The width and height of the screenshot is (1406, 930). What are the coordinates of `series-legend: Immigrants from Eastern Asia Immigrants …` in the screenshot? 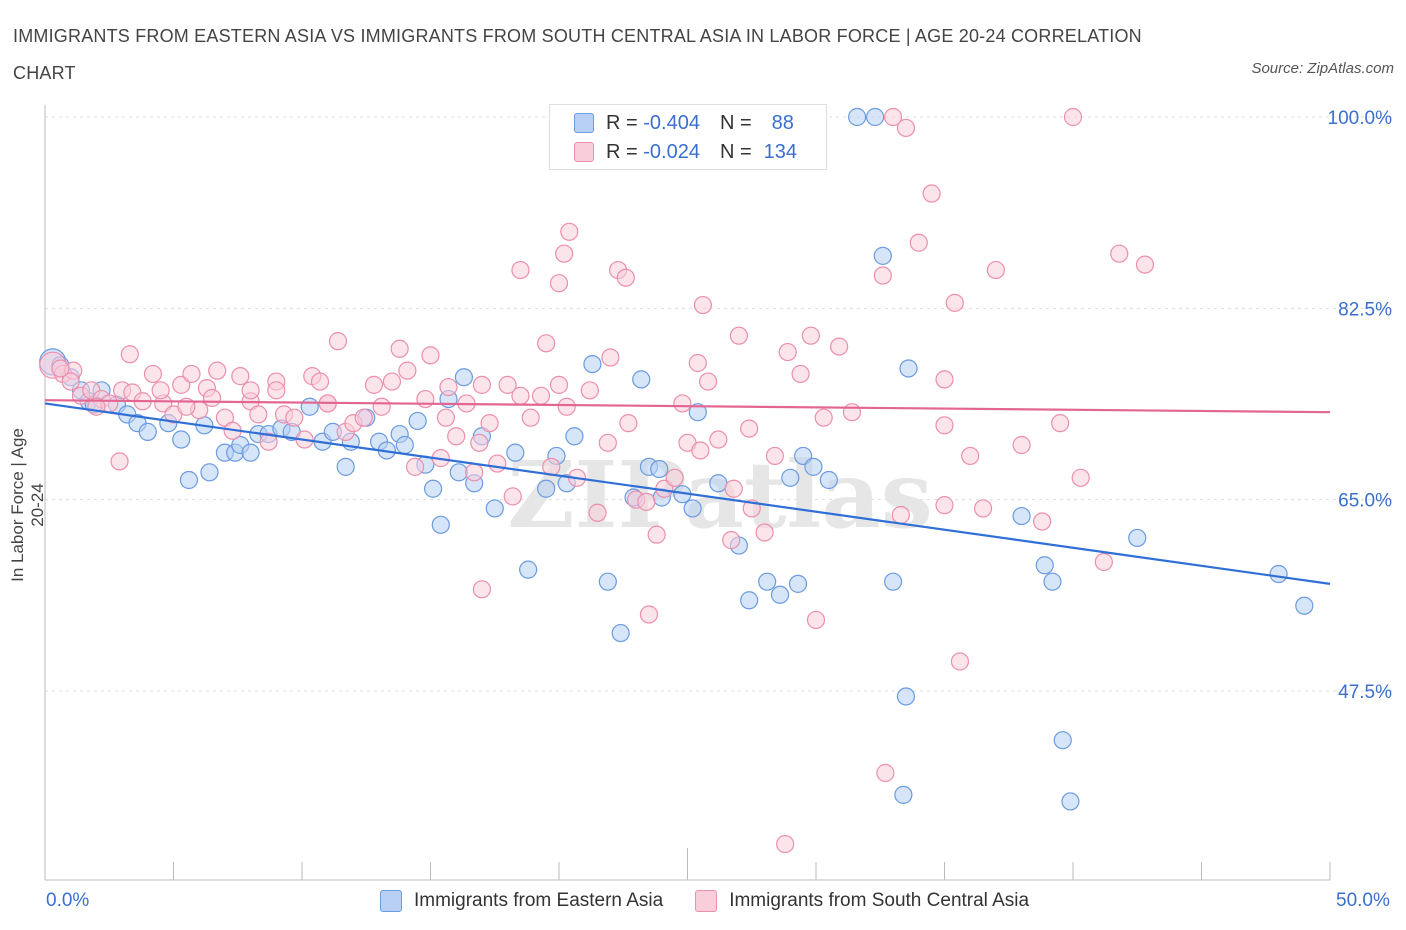 It's located at (704, 901).